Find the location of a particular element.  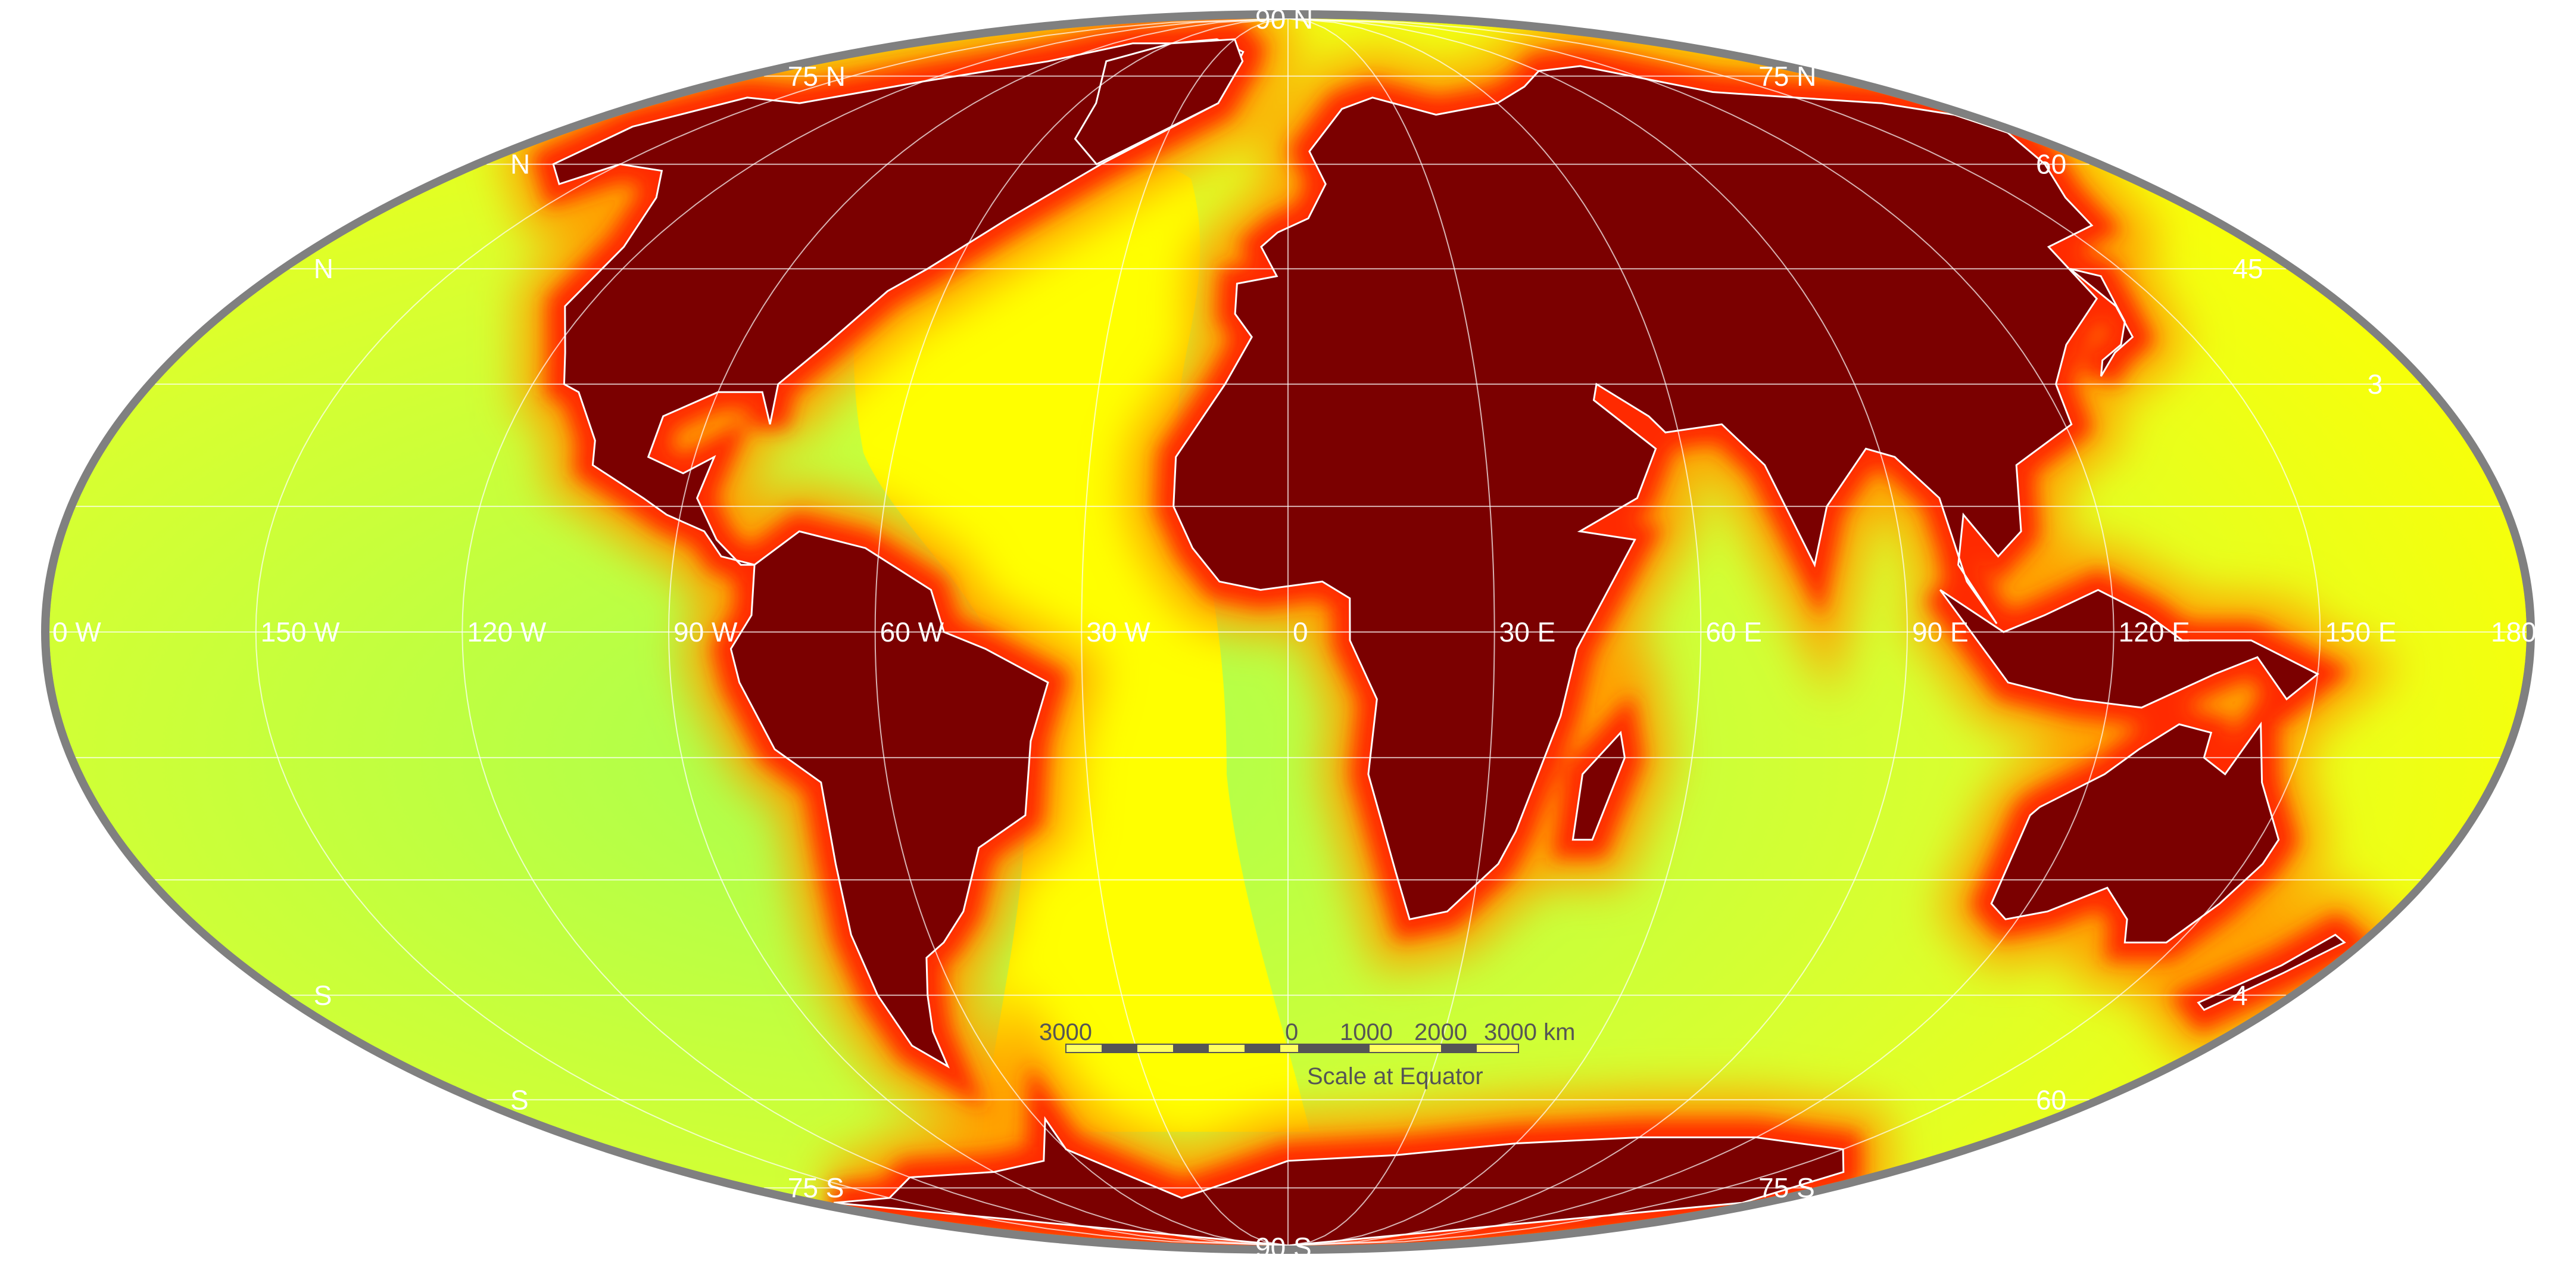

scale-left-label: 3000 is located at coordinates (1065, 1032).